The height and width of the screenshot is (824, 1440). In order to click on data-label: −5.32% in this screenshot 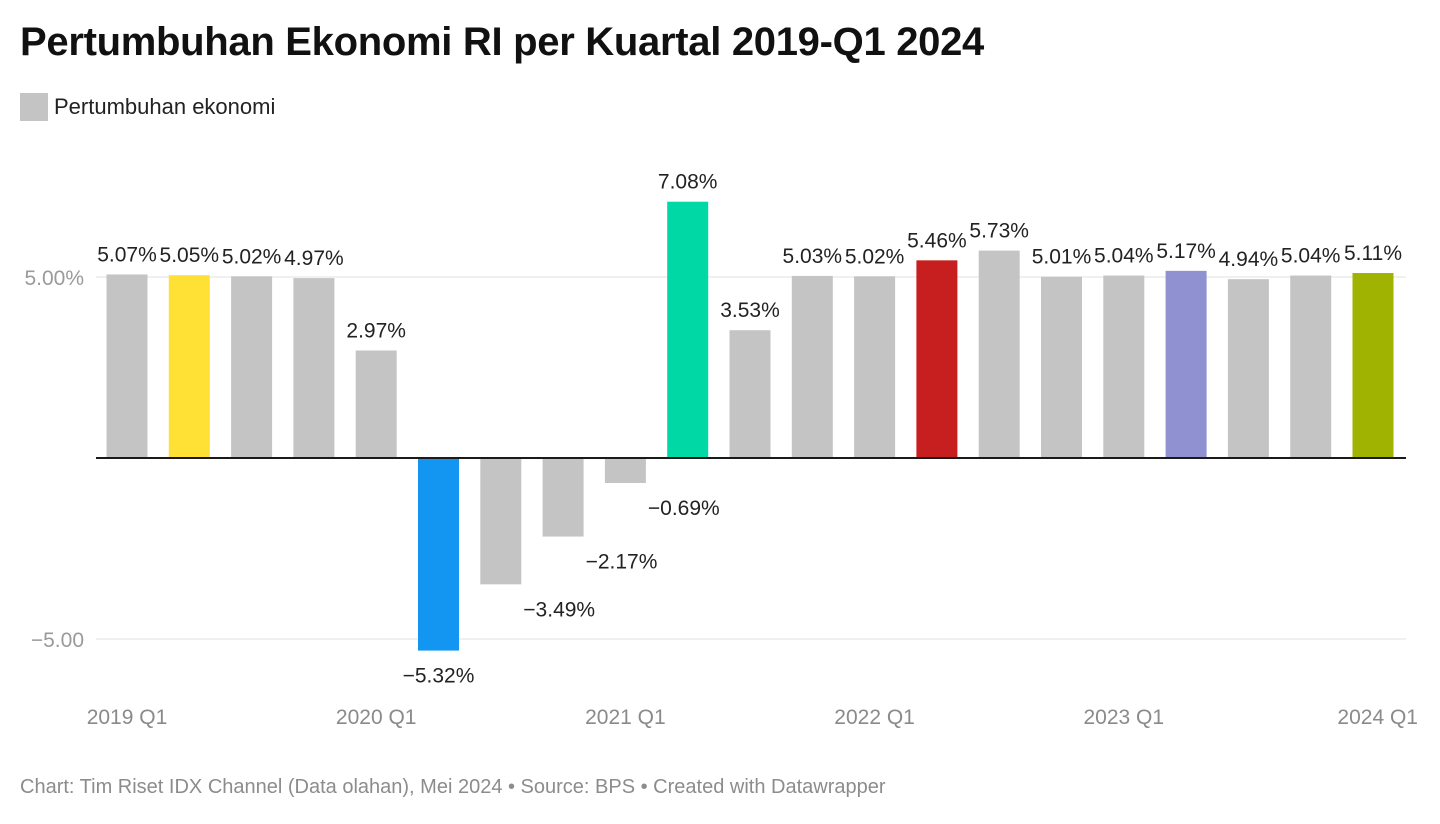, I will do `click(439, 676)`.